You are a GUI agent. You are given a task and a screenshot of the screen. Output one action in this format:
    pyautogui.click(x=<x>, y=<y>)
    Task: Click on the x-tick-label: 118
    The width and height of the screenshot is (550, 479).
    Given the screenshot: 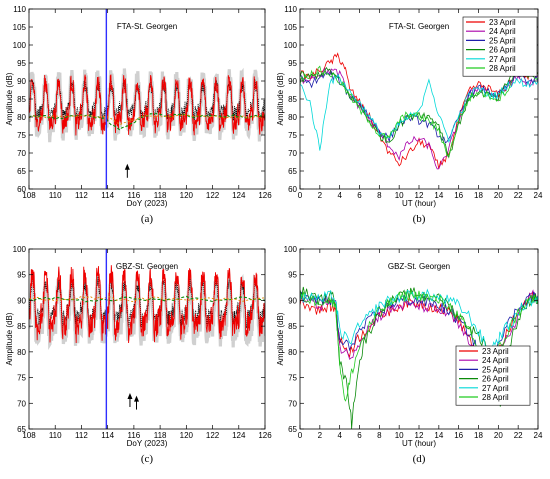 What is the action you would take?
    pyautogui.click(x=160, y=435)
    